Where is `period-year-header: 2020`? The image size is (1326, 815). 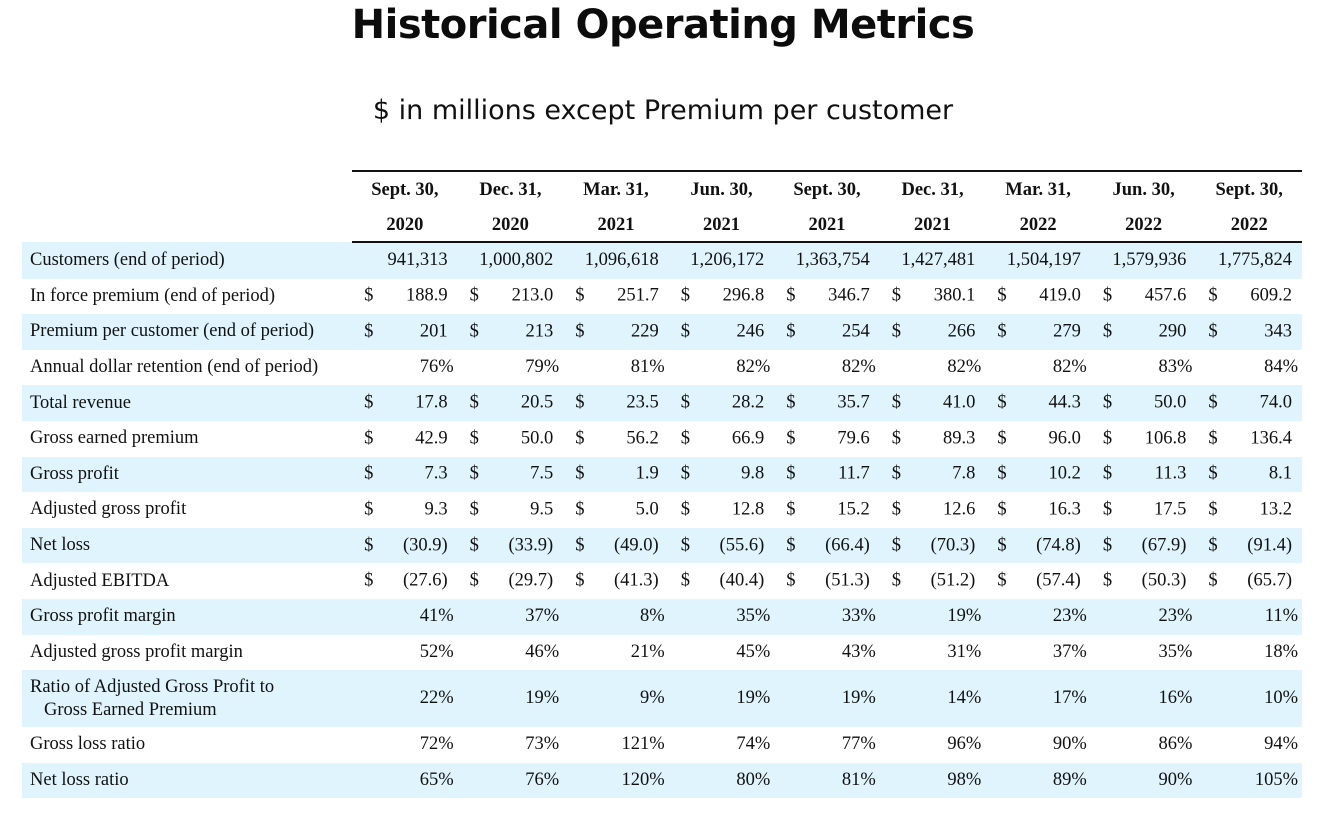
period-year-header: 2020 is located at coordinates (405, 226).